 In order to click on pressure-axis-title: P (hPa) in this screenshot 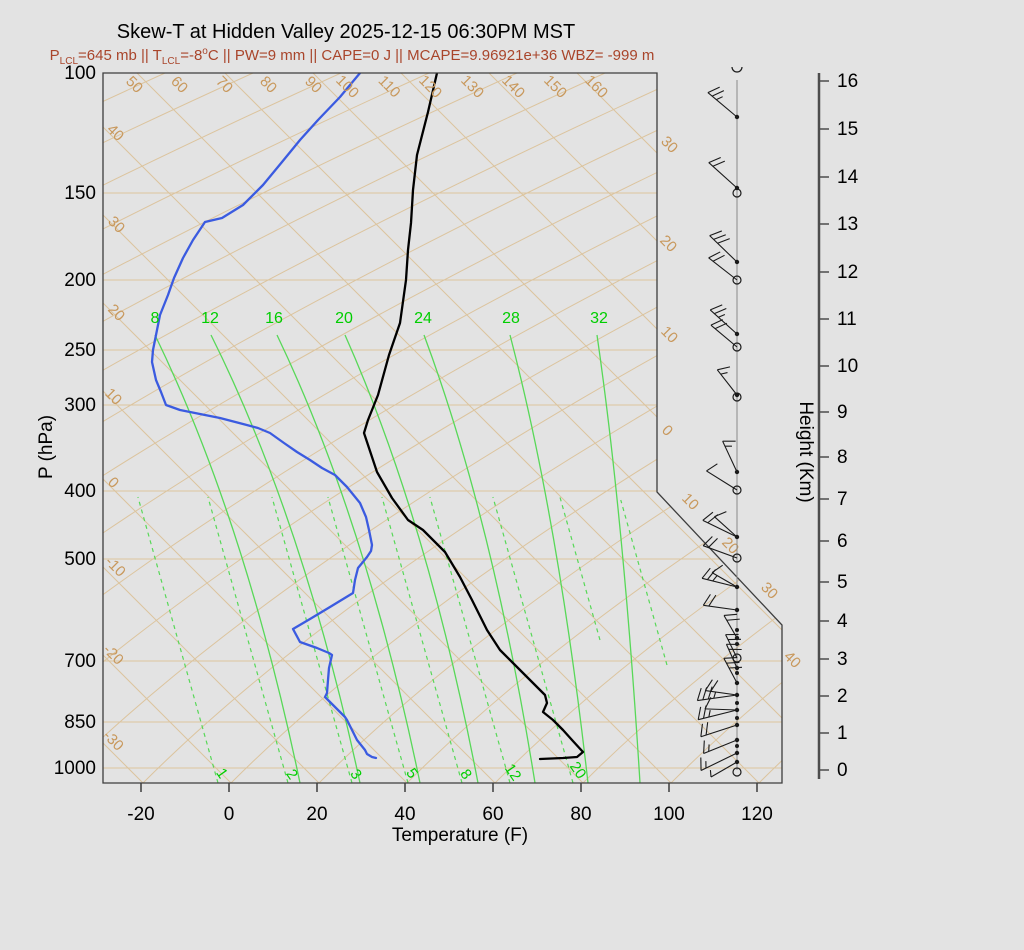, I will do `click(46, 447)`.